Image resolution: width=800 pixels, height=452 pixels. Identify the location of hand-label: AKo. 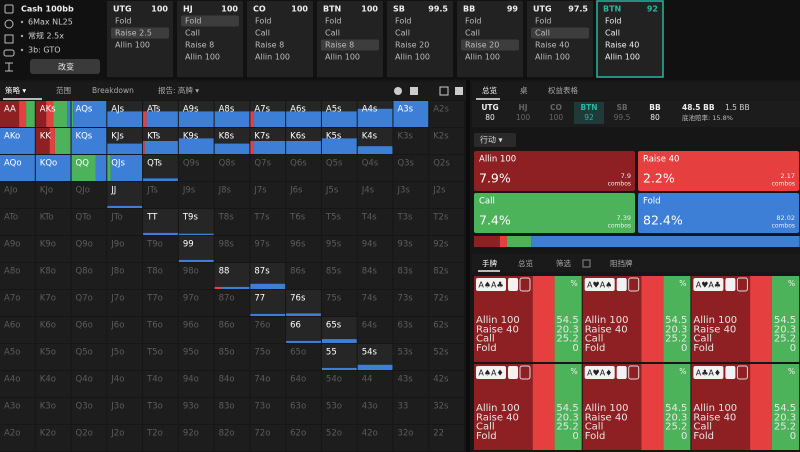
(12, 137).